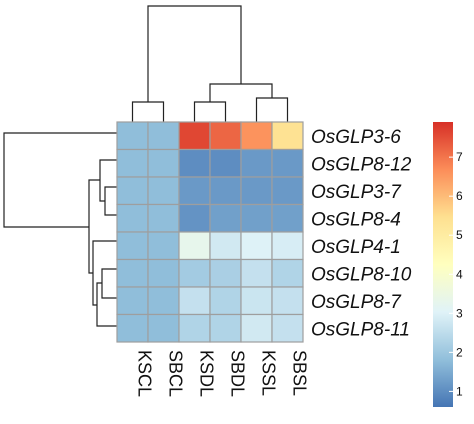 Image resolution: width=474 pixels, height=424 pixels. I want to click on heatmap-cell-OsGLP8-10-KSSL, so click(256, 273).